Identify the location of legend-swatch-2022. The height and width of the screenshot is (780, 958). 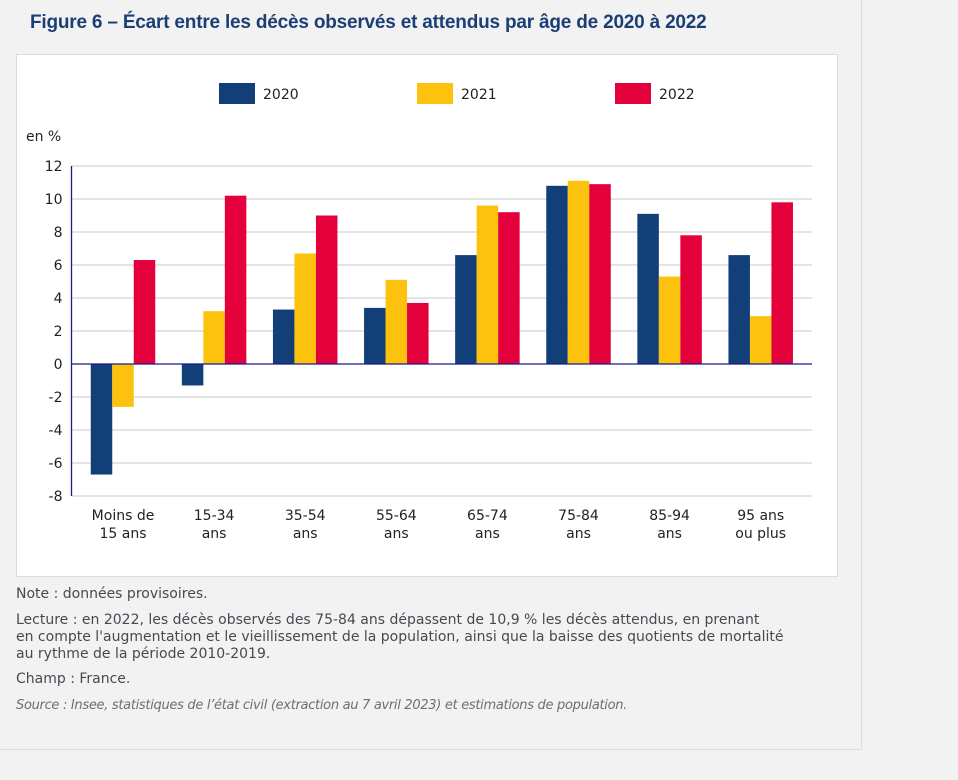
(633, 93).